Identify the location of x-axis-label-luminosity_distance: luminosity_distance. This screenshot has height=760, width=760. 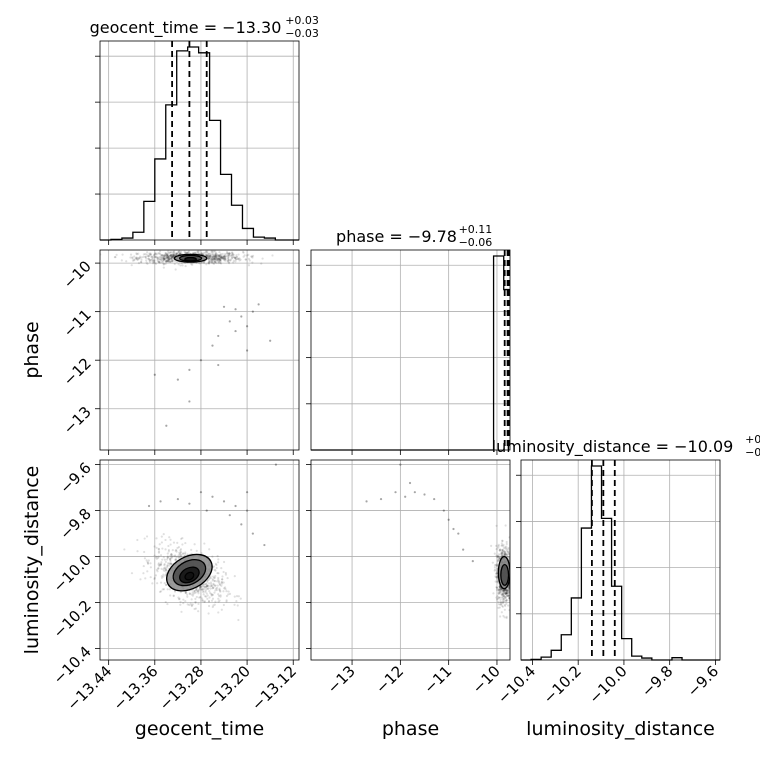
(620, 729).